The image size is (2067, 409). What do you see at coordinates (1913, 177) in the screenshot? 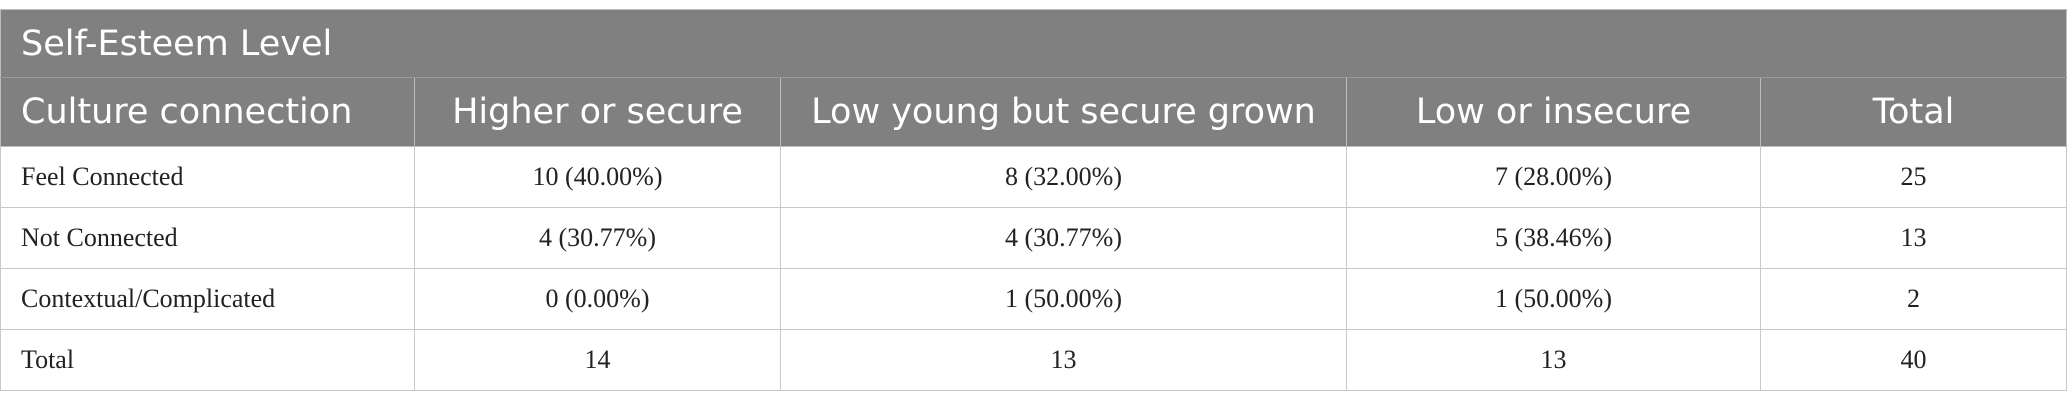
I see `table-cell: 25` at bounding box center [1913, 177].